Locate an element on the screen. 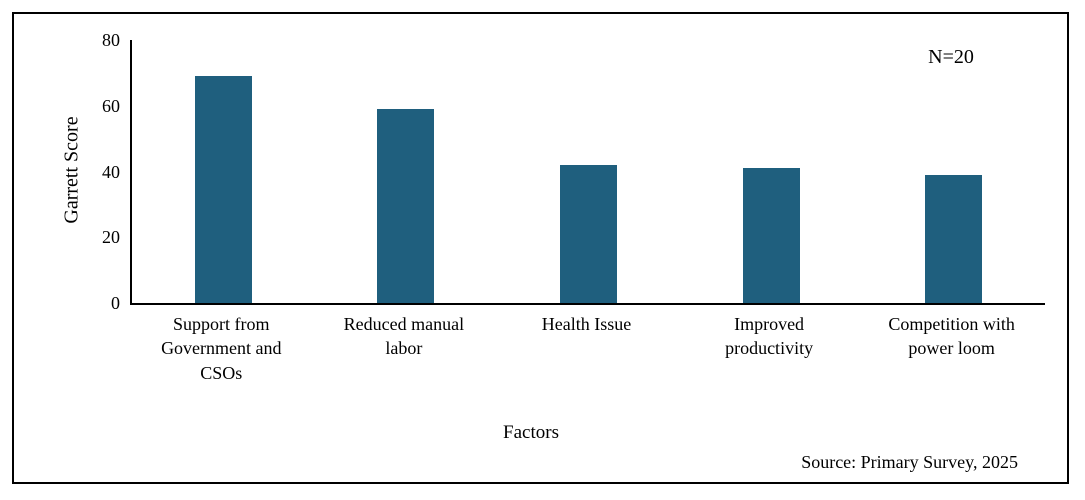 This screenshot has width=1085, height=500. sample-size-annotation: N=20 is located at coordinates (951, 57).